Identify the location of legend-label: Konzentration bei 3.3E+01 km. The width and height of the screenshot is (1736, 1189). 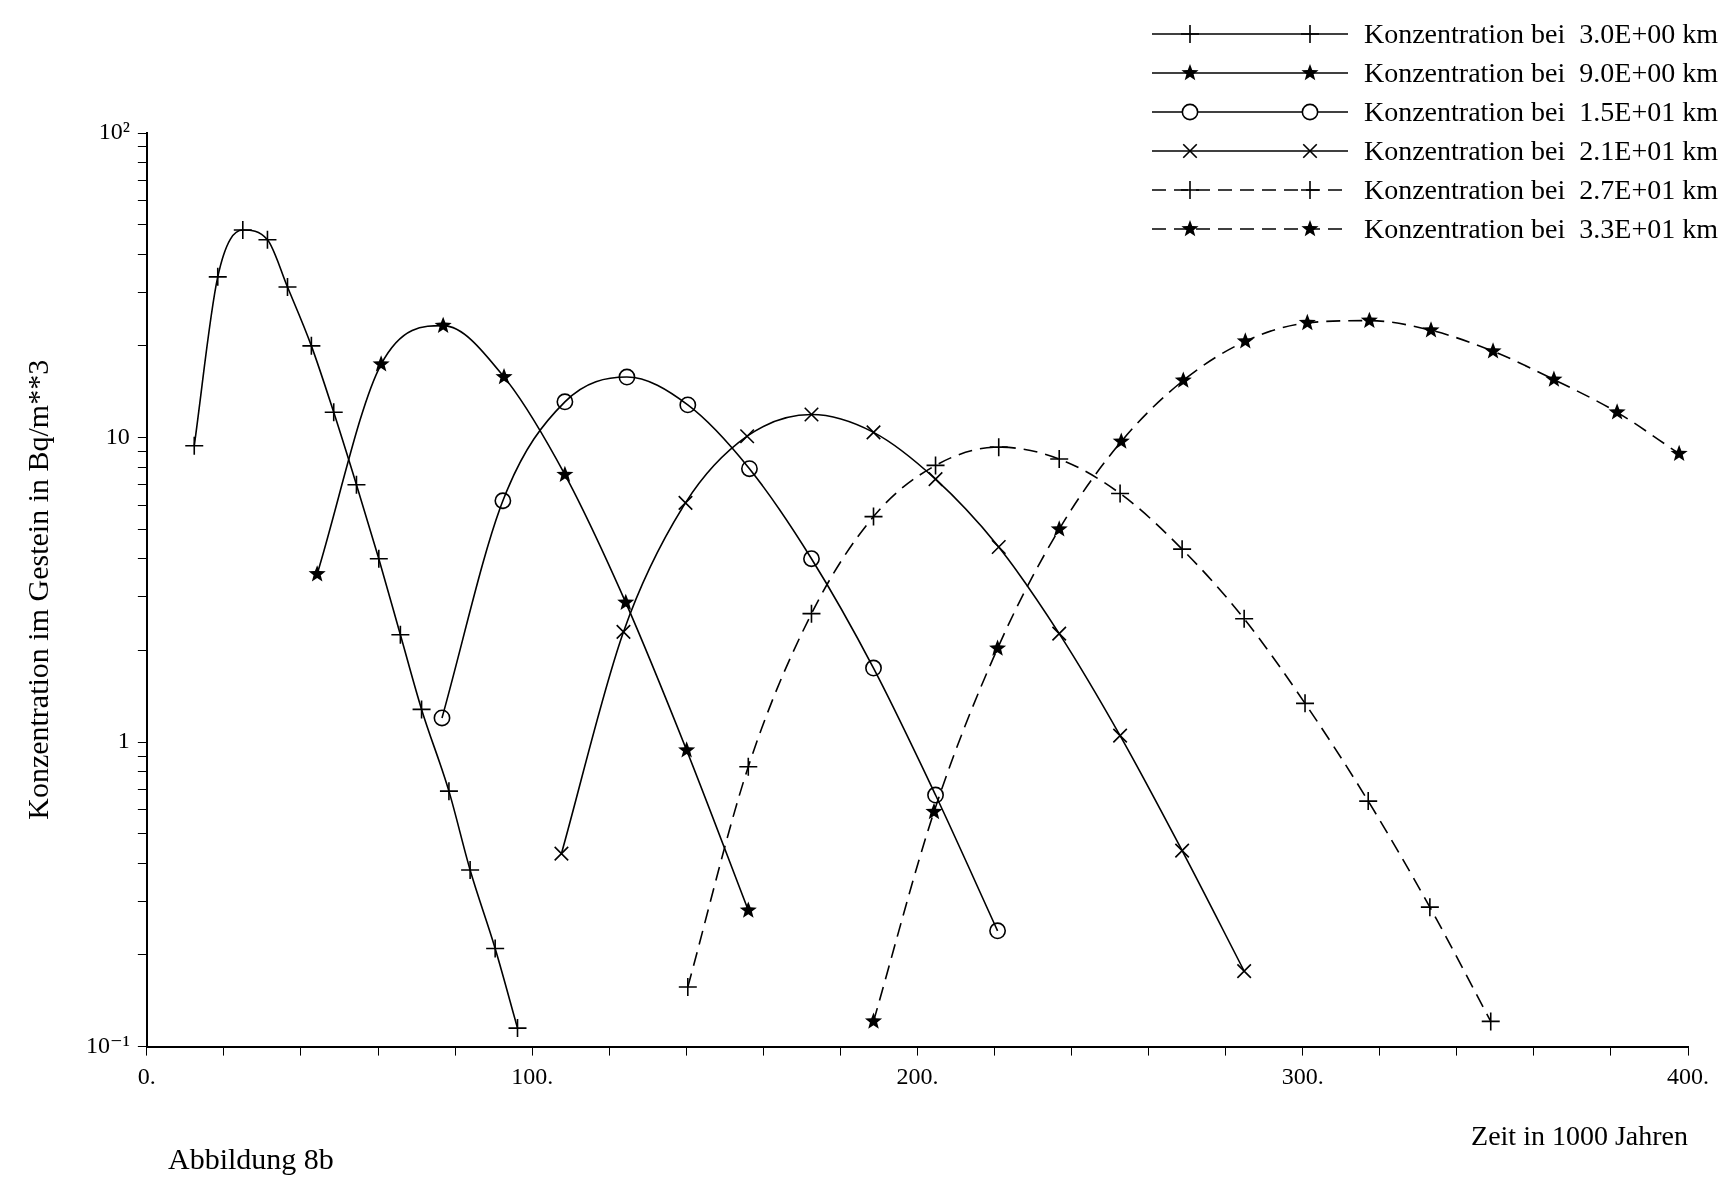
(1540, 228).